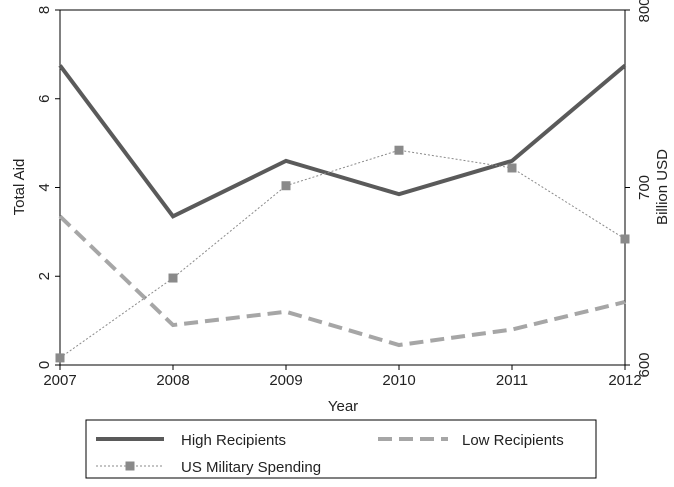 The image size is (674, 487). I want to click on legend-box, so click(341, 449).